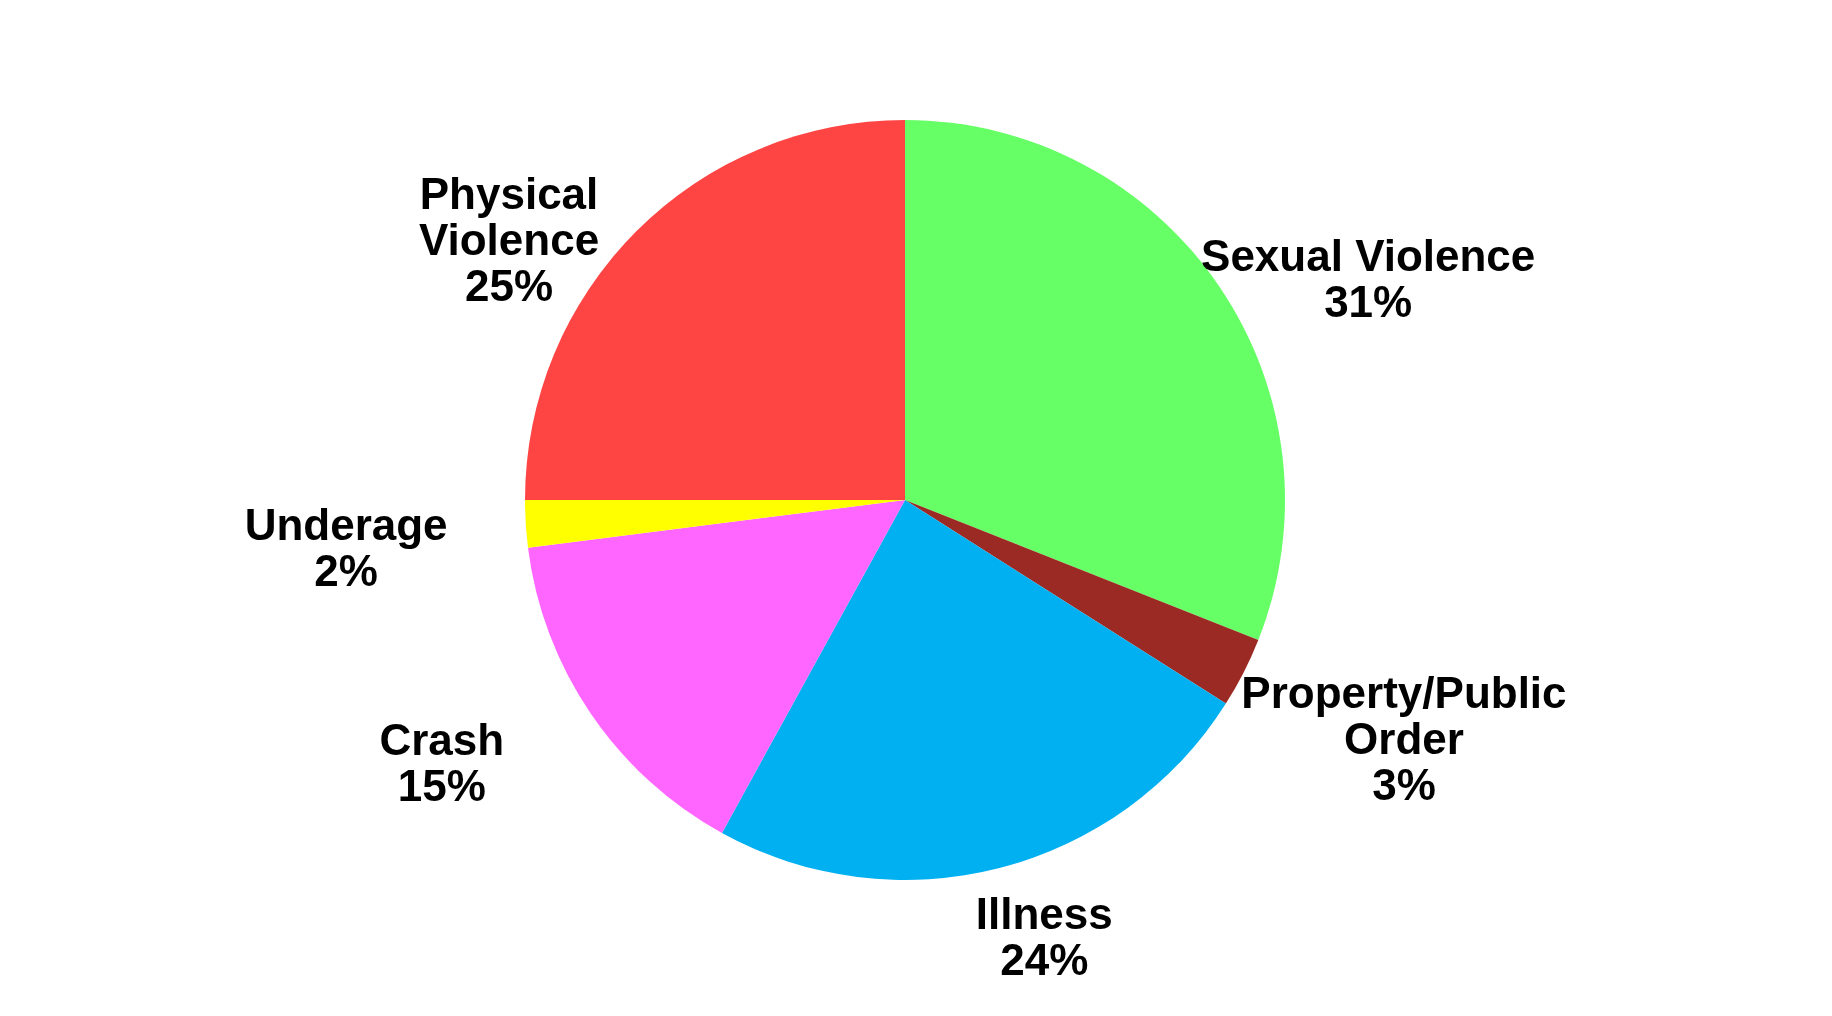 The width and height of the screenshot is (1832, 1016). I want to click on data-label: 2%, so click(346, 570).